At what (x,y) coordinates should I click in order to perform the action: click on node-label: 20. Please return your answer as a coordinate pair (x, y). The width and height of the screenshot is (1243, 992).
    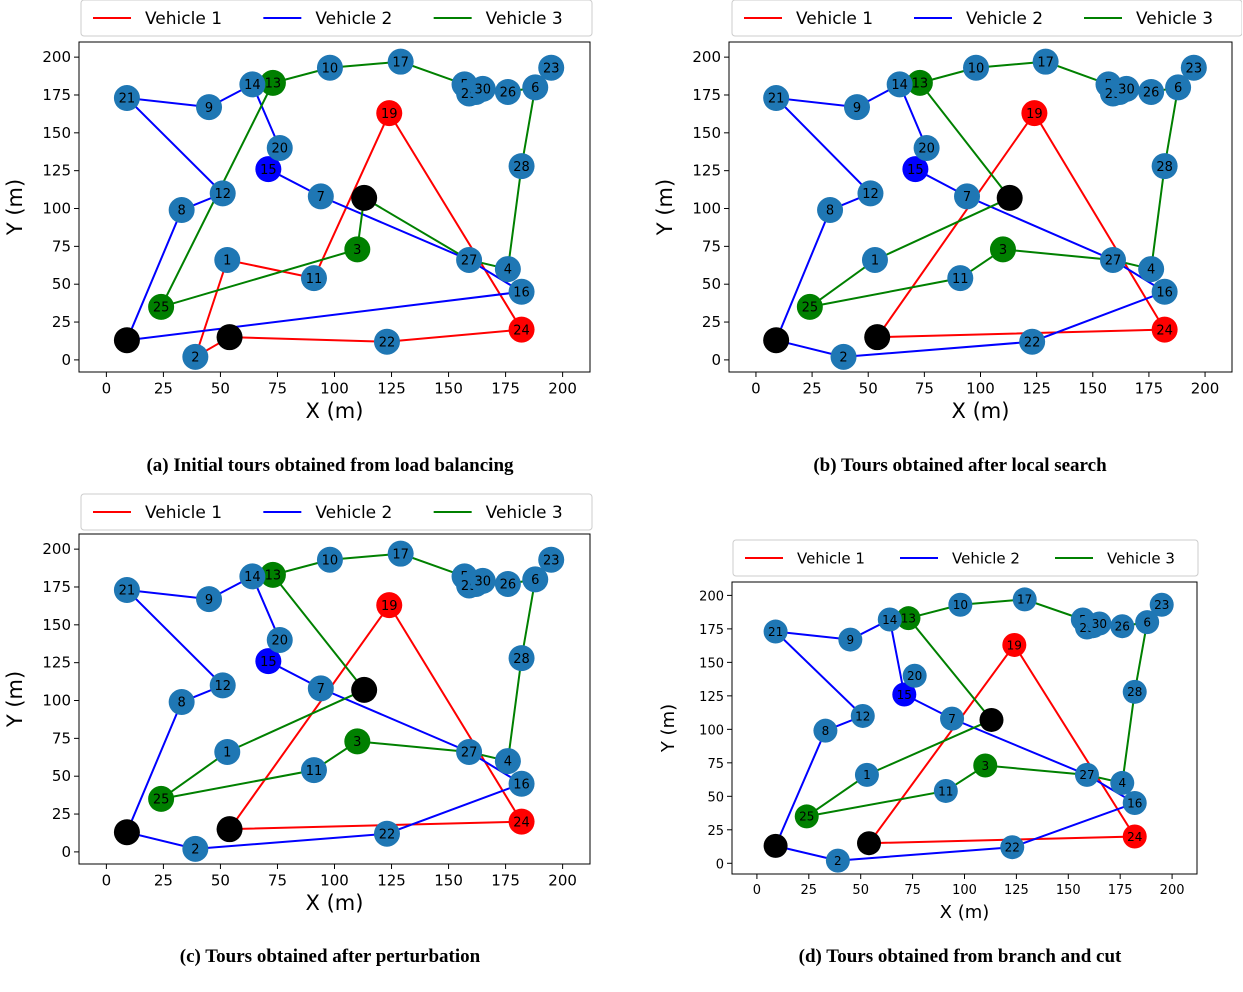
    Looking at the image, I should click on (279, 641).